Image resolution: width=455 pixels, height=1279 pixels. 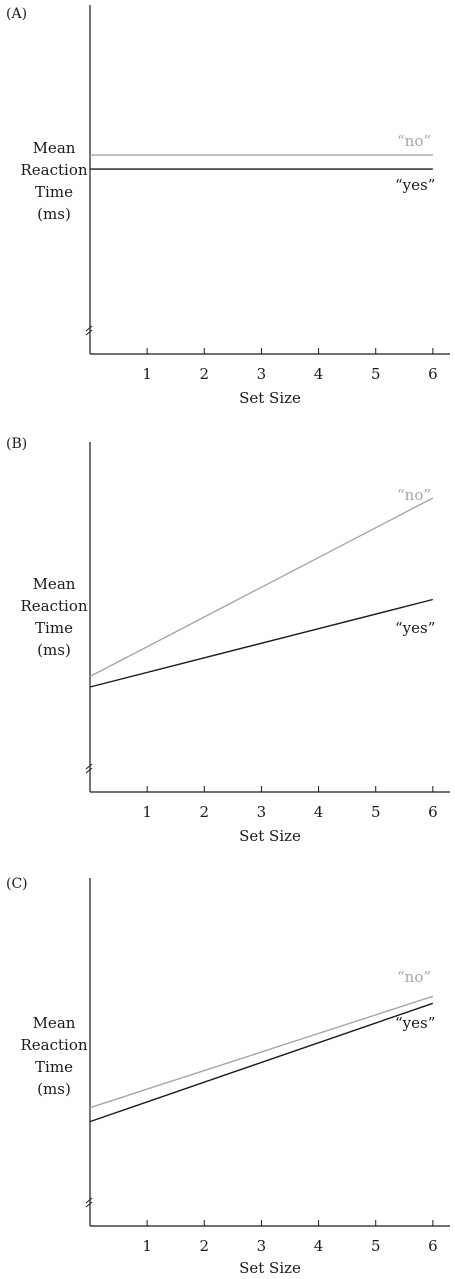 What do you see at coordinates (17, 14) in the screenshot?
I see `panel-label: (A)` at bounding box center [17, 14].